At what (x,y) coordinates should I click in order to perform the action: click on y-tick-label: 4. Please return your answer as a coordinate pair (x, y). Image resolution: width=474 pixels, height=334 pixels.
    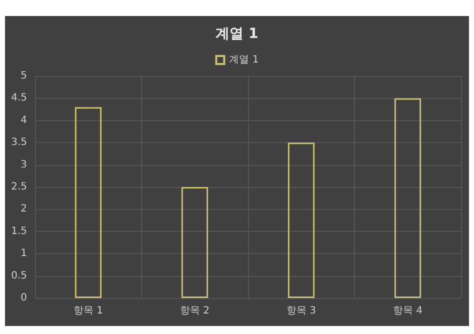
    Looking at the image, I should click on (23, 120).